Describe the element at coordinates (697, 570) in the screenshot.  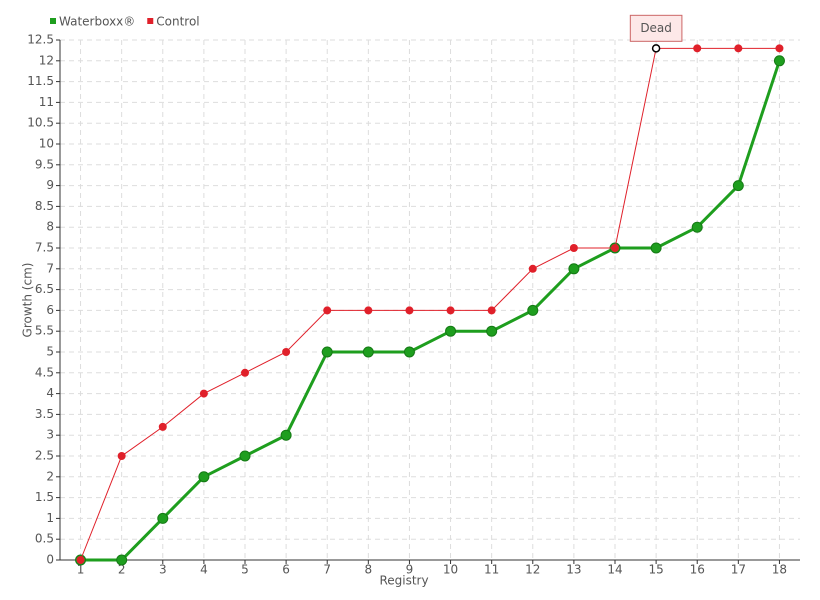
I see `x-tick-label: 16` at that location.